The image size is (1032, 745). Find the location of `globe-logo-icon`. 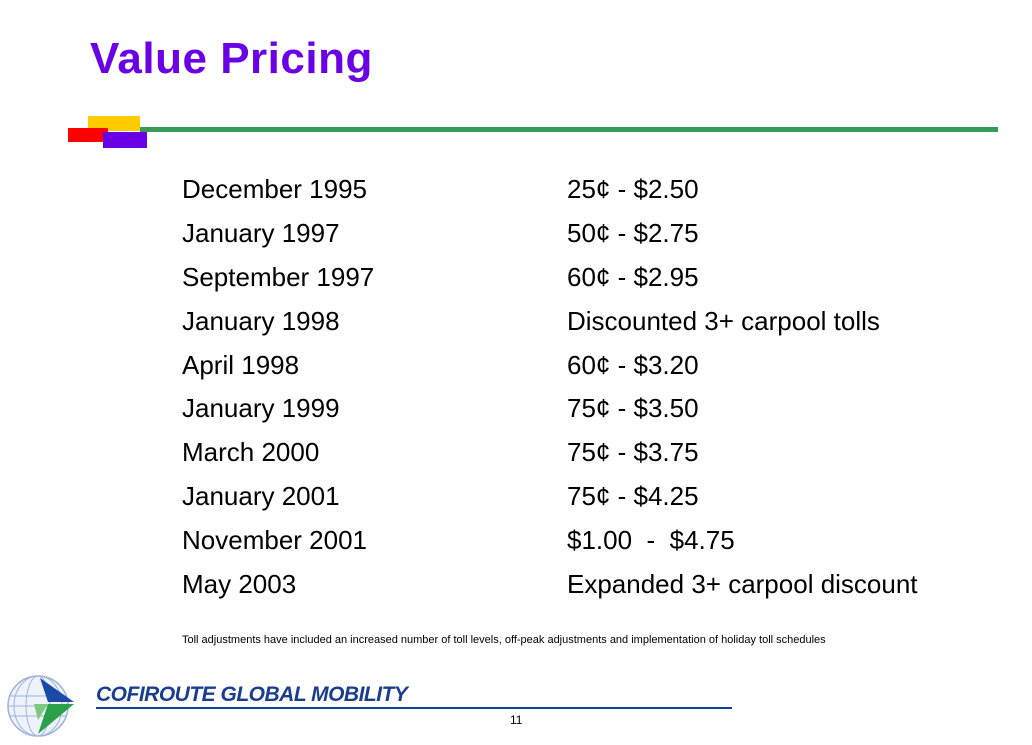

globe-logo-icon is located at coordinates (44, 704).